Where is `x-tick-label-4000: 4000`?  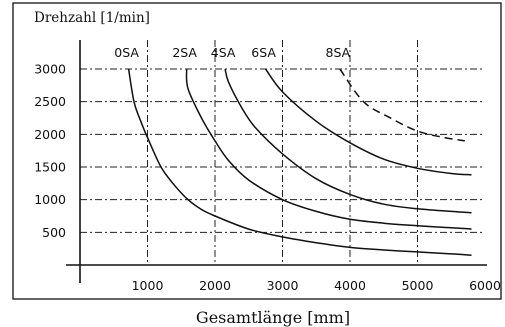
x-tick-label-4000: 4000 is located at coordinates (350, 285).